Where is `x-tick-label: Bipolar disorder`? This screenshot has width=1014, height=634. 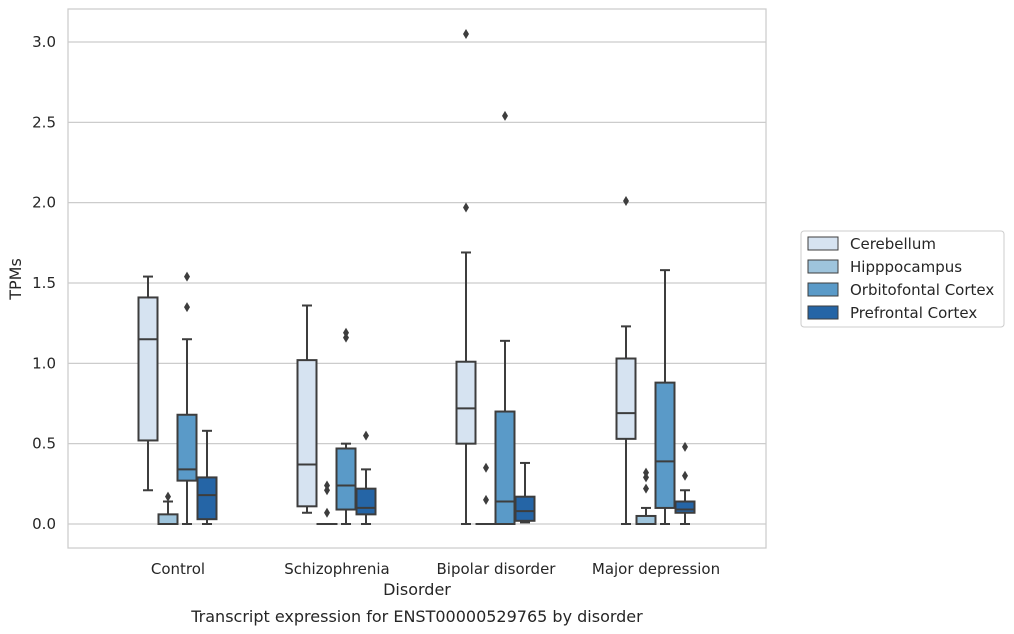
x-tick-label: Bipolar disorder is located at coordinates (497, 569).